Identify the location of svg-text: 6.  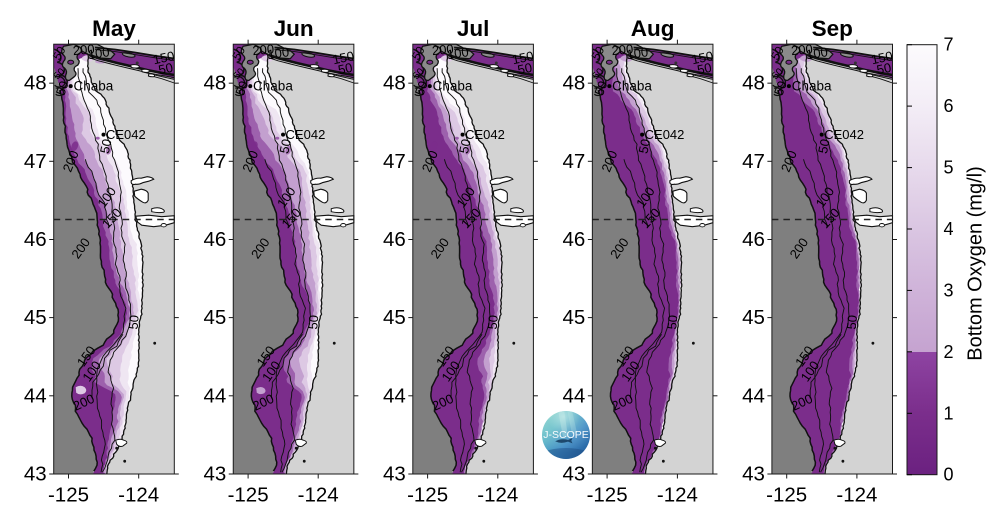
(949, 106).